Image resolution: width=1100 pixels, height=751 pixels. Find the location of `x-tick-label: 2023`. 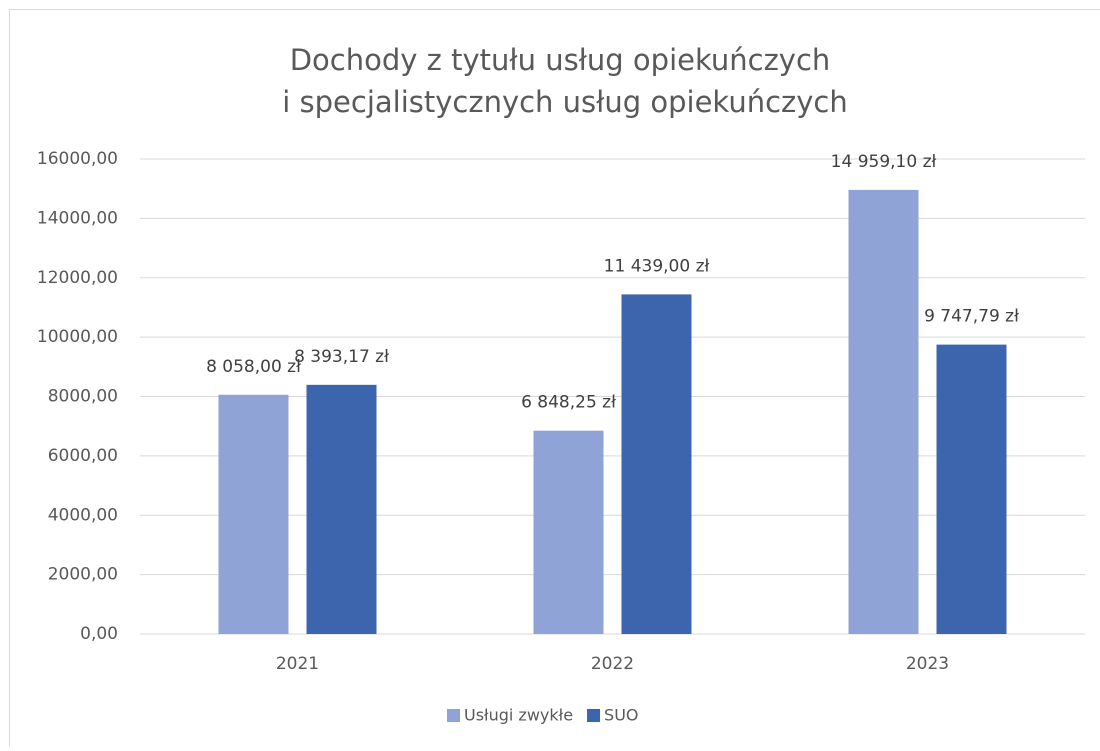

x-tick-label: 2023 is located at coordinates (927, 664).